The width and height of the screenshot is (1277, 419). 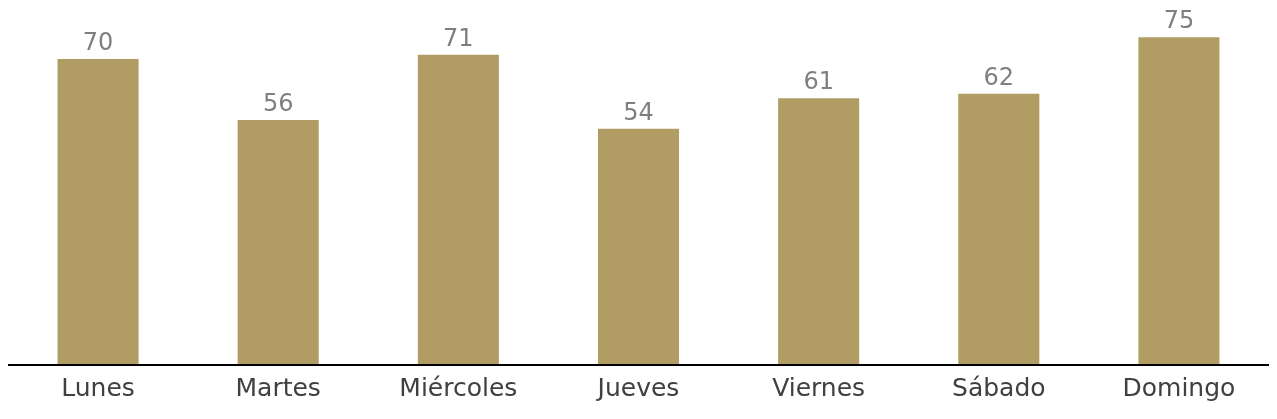 I want to click on data-label: 56, so click(x=278, y=102).